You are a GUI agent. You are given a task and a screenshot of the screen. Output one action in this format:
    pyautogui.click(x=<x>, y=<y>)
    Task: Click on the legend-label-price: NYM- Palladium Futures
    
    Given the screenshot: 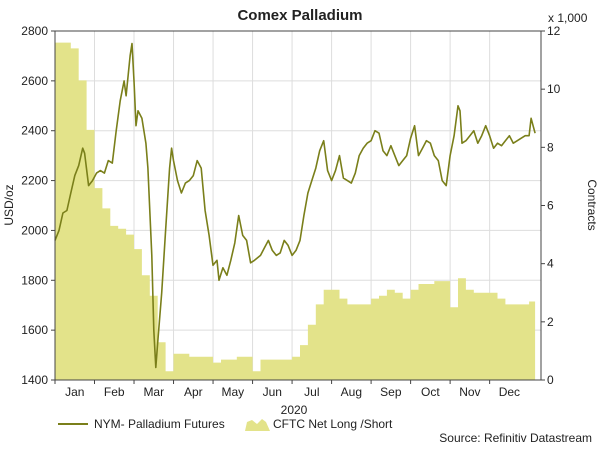 What is the action you would take?
    pyautogui.click(x=159, y=424)
    